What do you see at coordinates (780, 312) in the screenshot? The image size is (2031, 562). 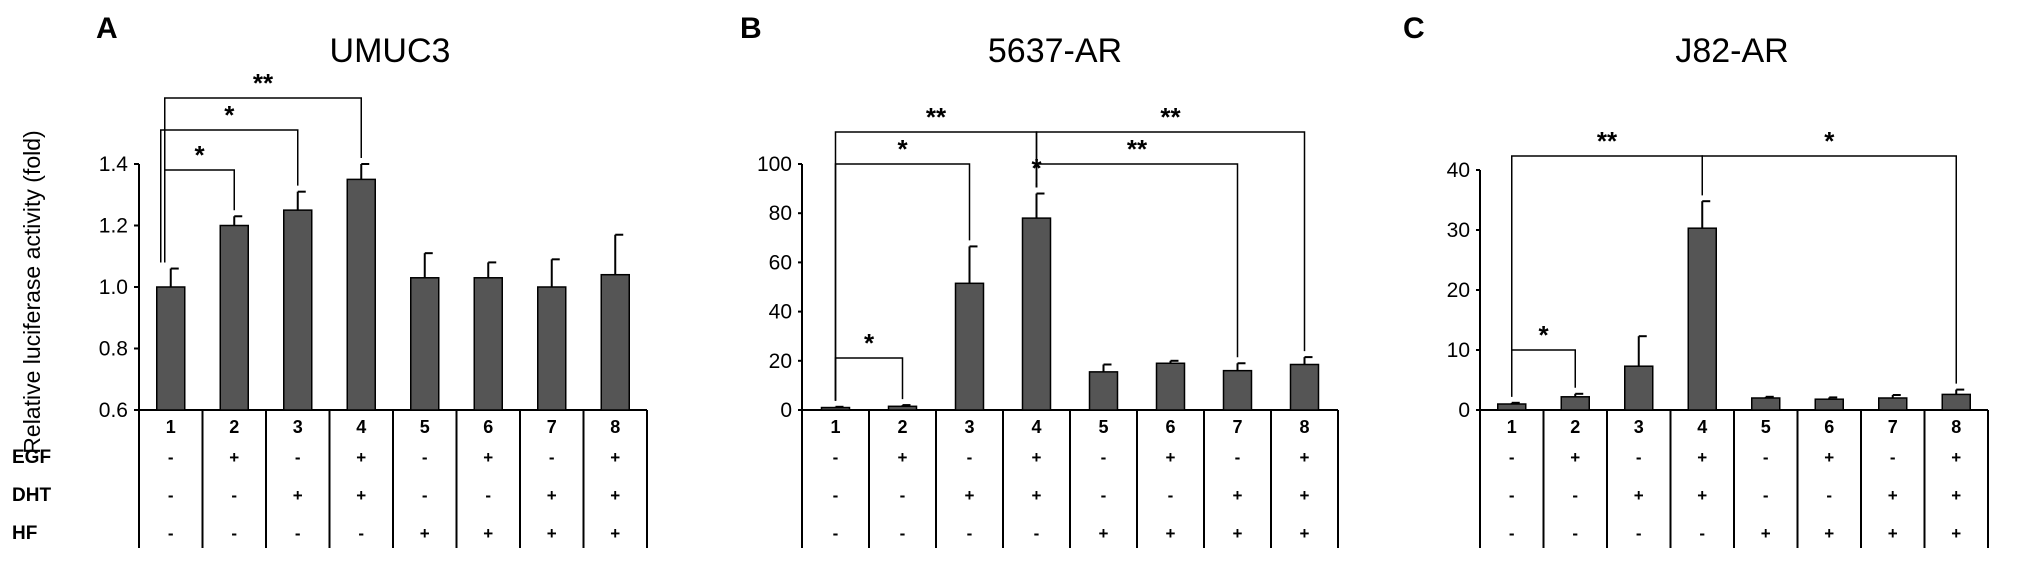 I see `y-tick-label: 40` at bounding box center [780, 312].